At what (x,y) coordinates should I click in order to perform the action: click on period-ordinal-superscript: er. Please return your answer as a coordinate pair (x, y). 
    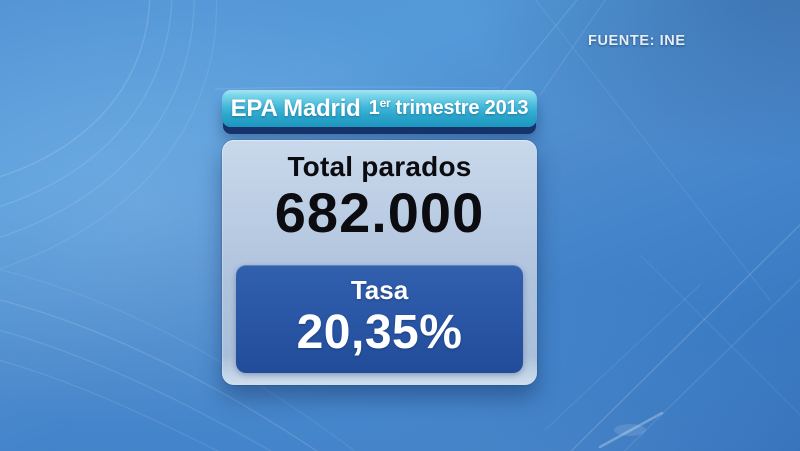
    Looking at the image, I should click on (385, 103).